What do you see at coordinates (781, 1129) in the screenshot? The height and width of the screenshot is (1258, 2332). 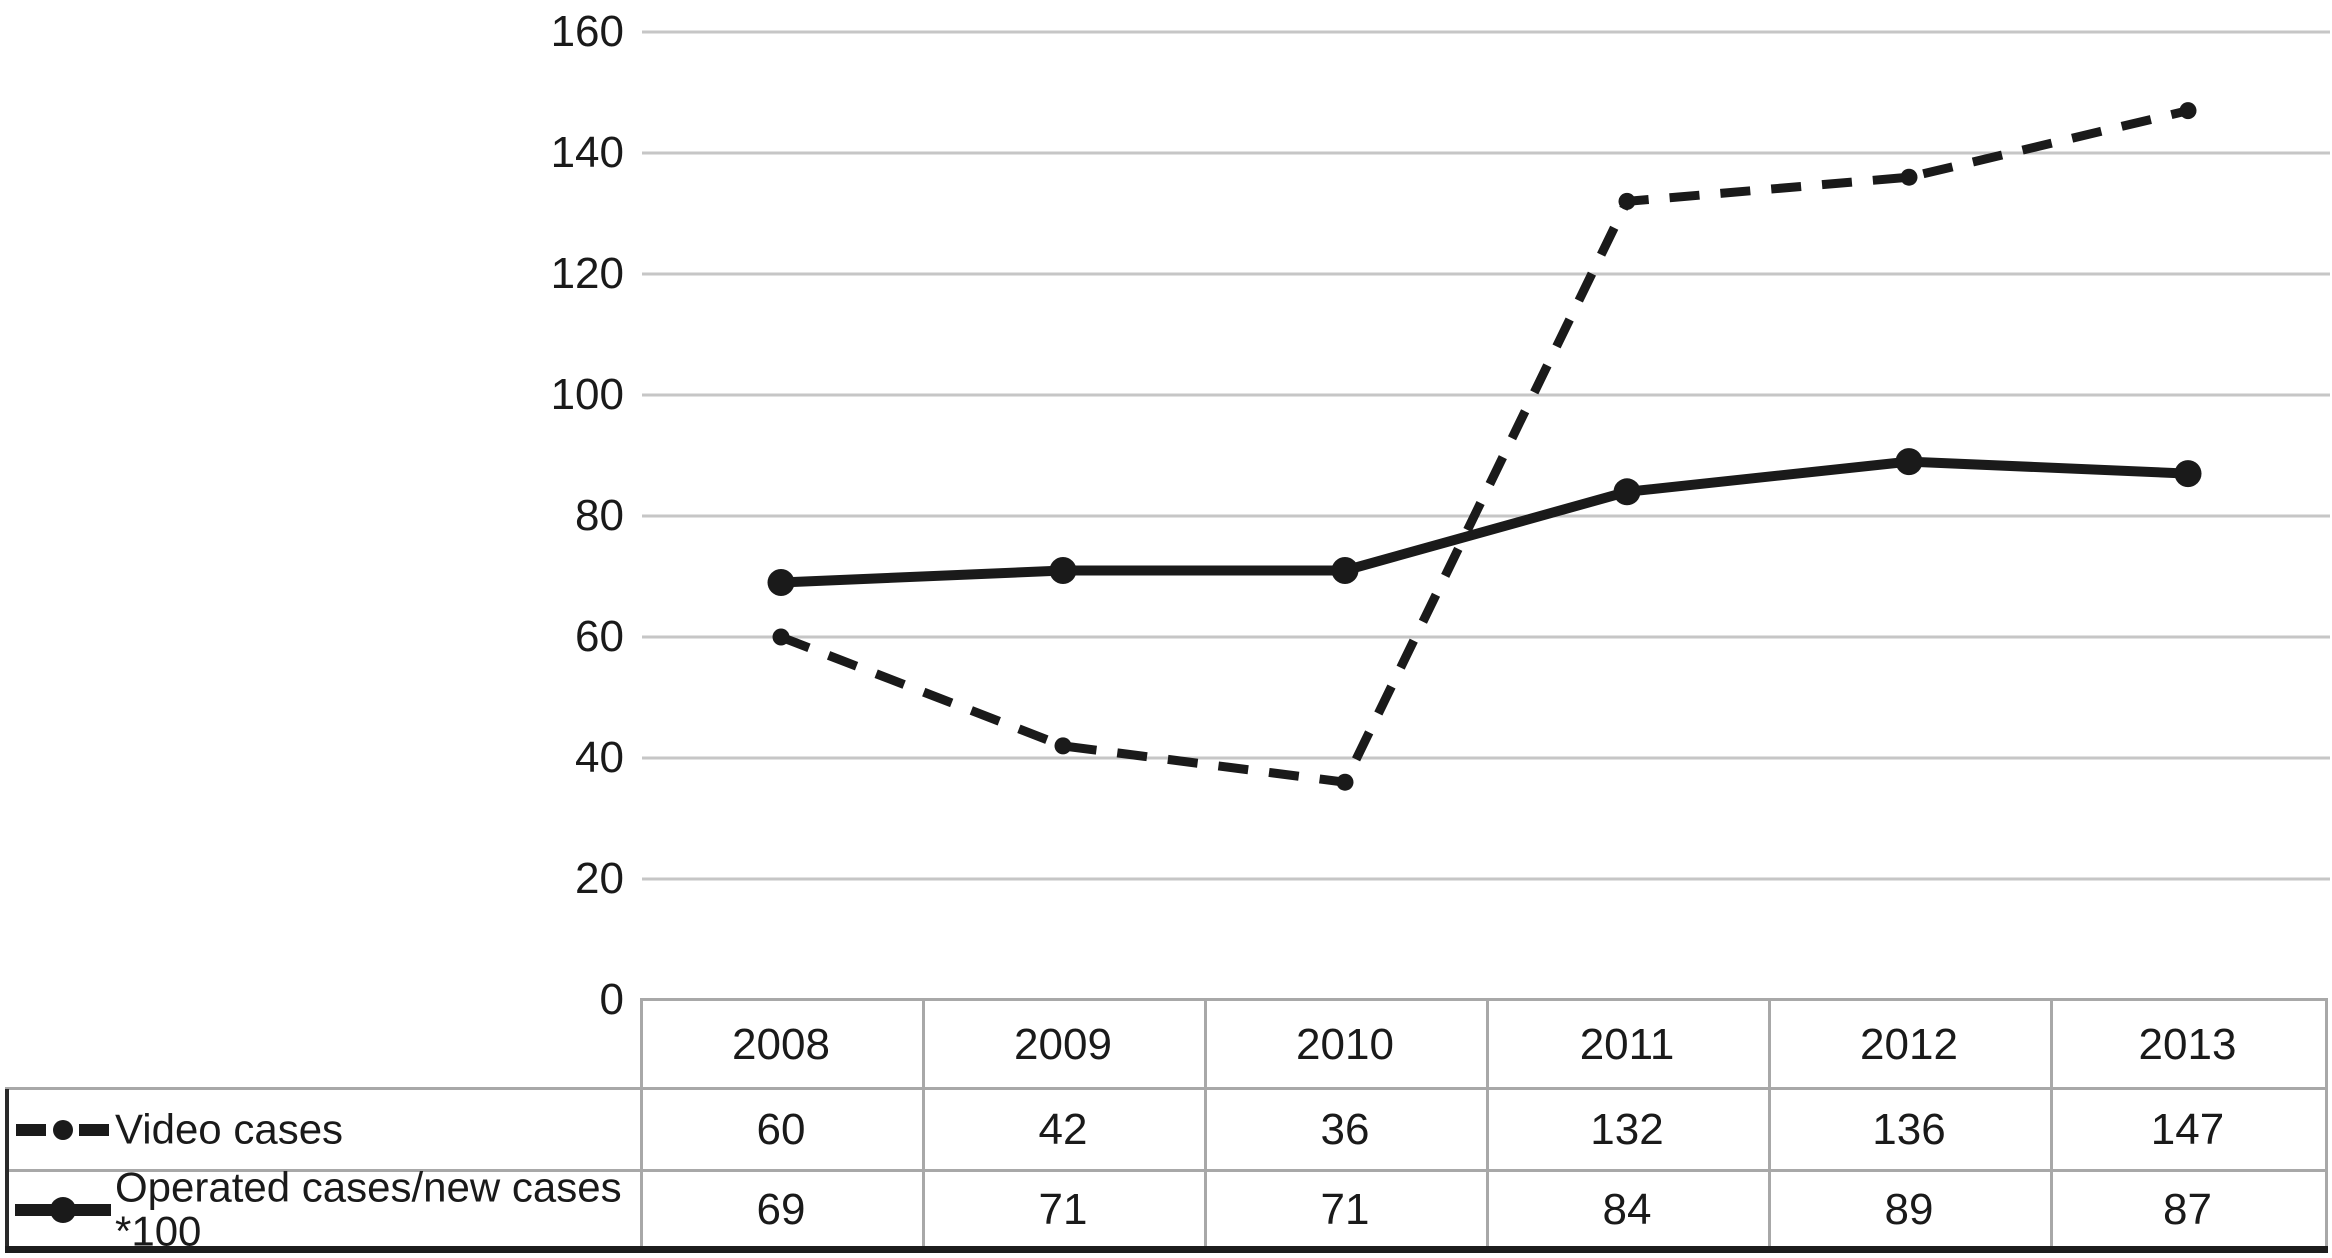 I see `table-value-row1-2008: 60` at bounding box center [781, 1129].